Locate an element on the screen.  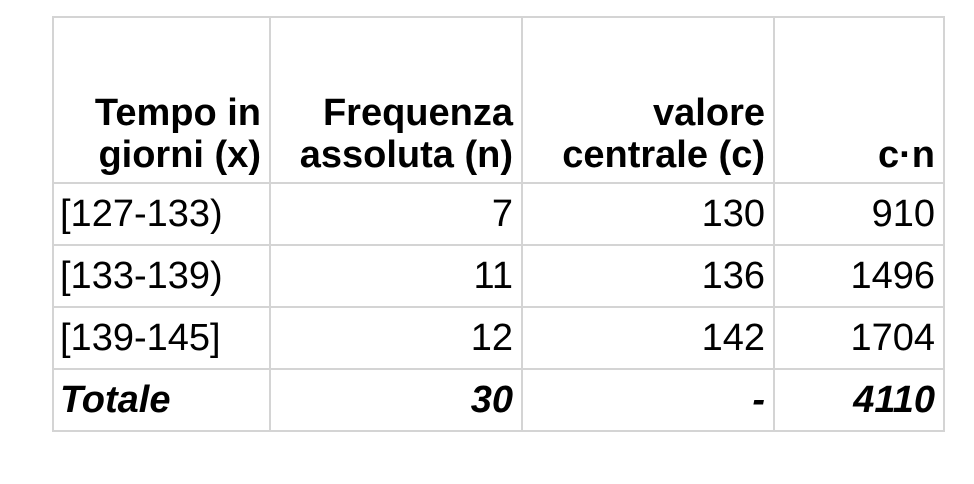
total-label: Totale is located at coordinates (161, 400).